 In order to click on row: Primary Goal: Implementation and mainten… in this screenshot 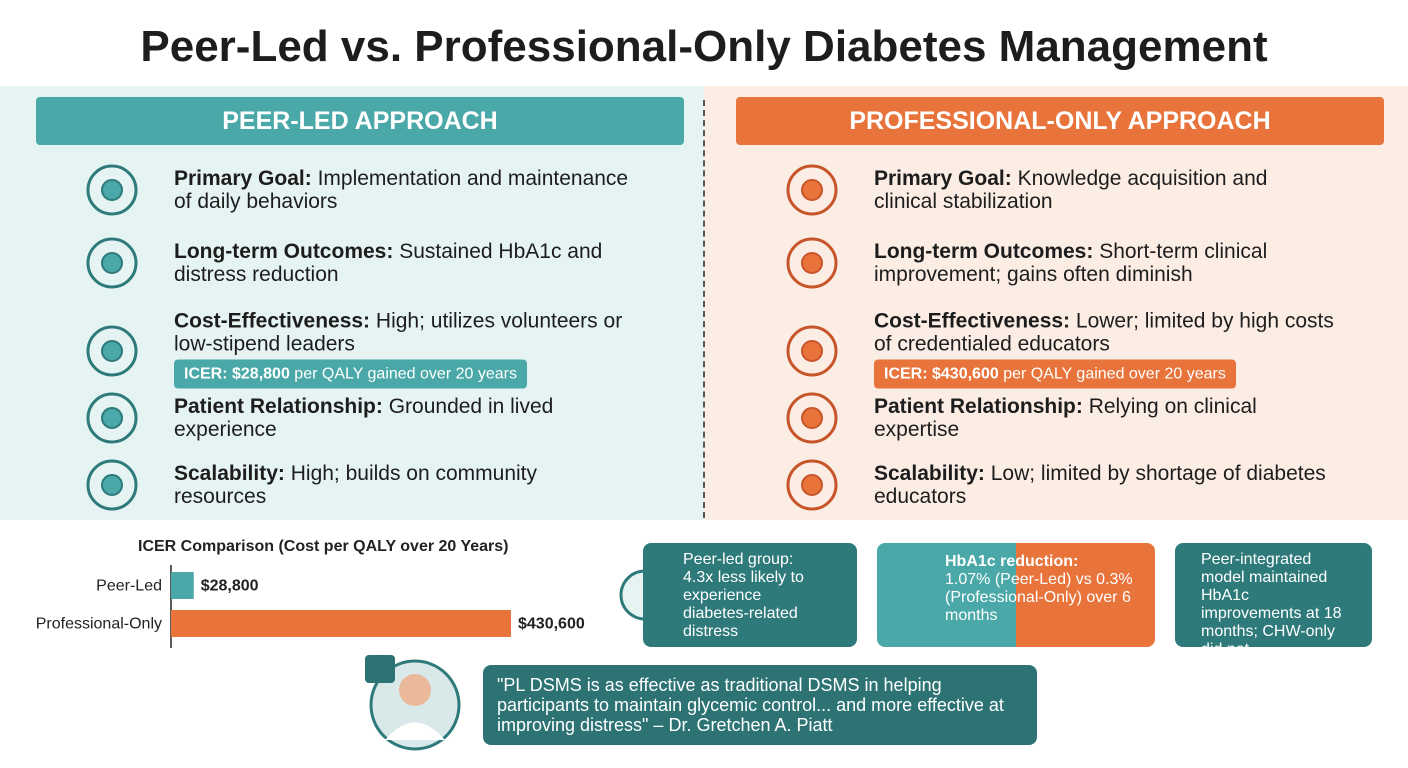, I will do `click(404, 190)`.